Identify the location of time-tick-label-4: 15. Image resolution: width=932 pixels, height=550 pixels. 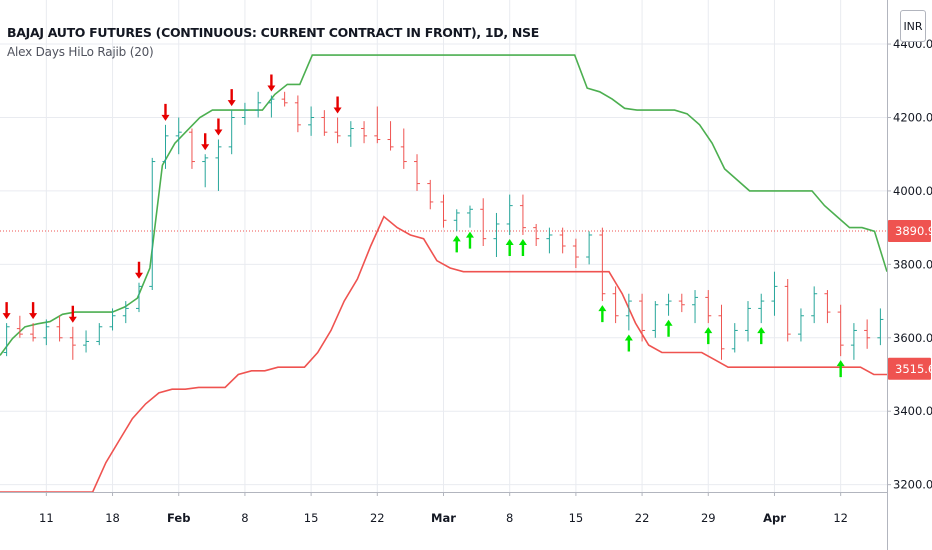
(311, 518).